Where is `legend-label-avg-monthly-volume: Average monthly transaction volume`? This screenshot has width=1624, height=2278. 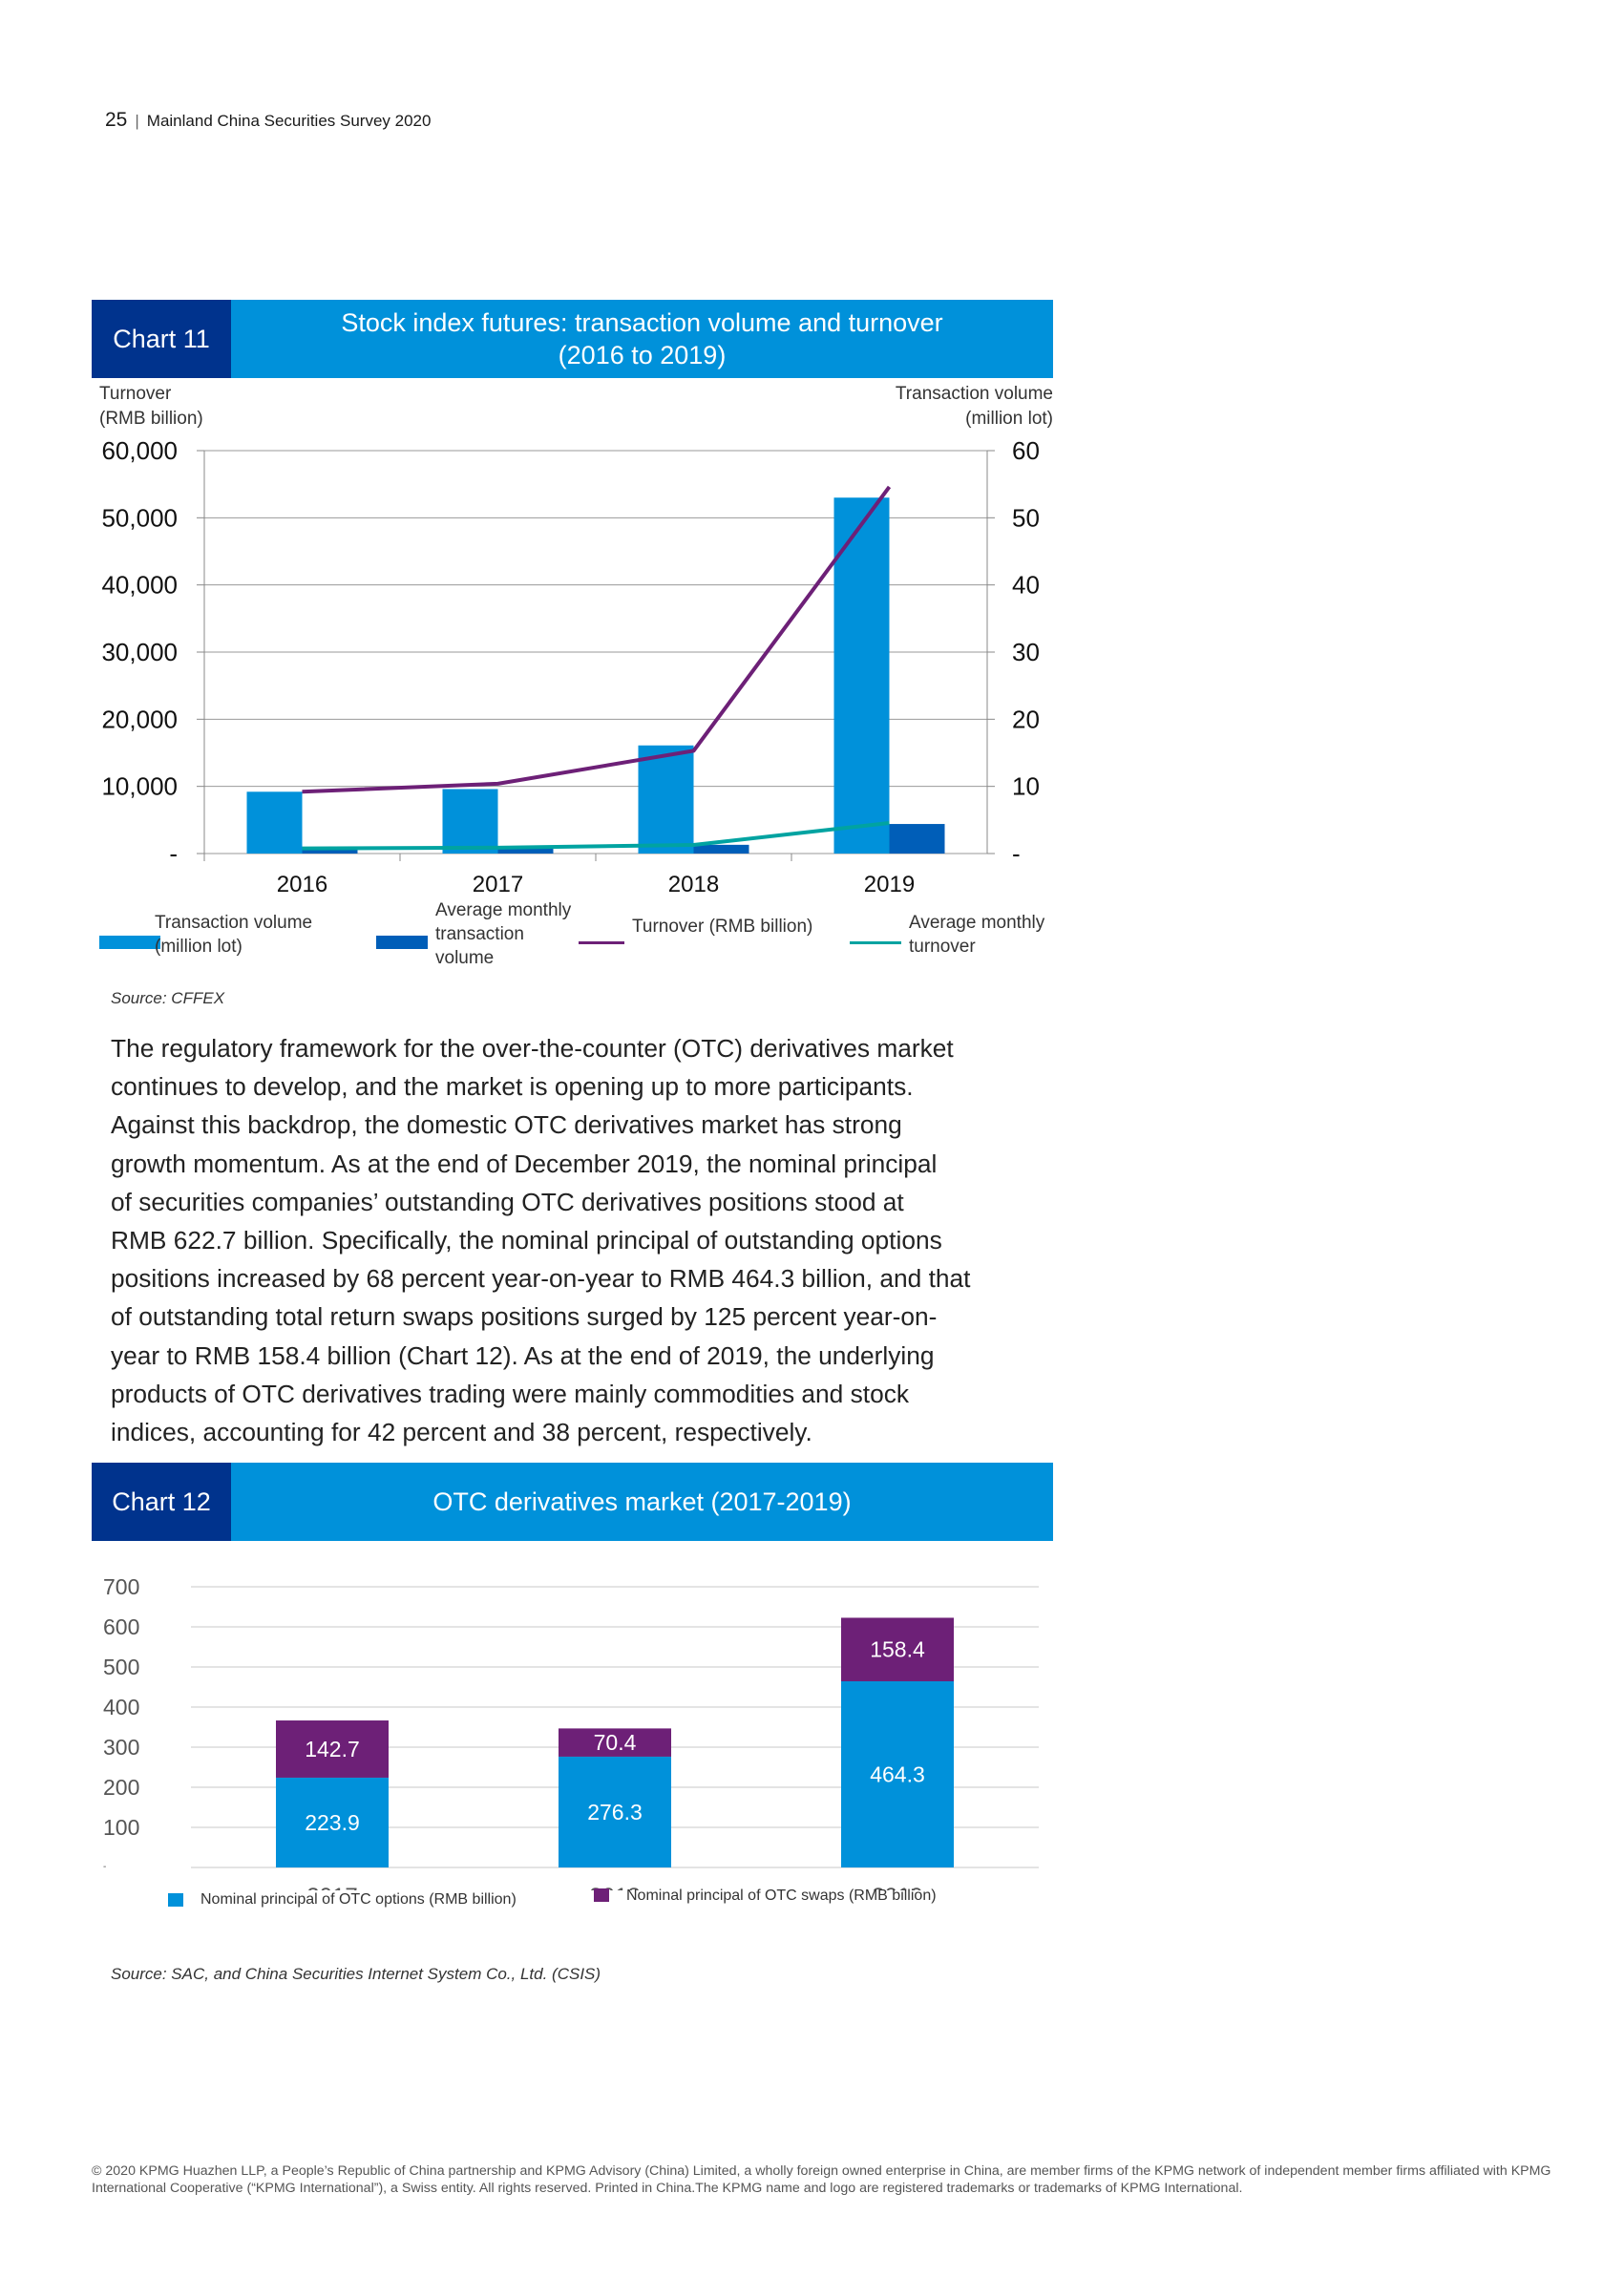
legend-label-avg-monthly-volume: Average monthly transaction volume is located at coordinates (503, 934).